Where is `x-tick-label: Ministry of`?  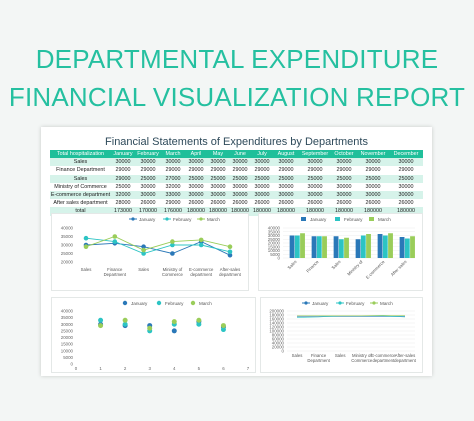
x-tick-label: Ministry of is located at coordinates (173, 269).